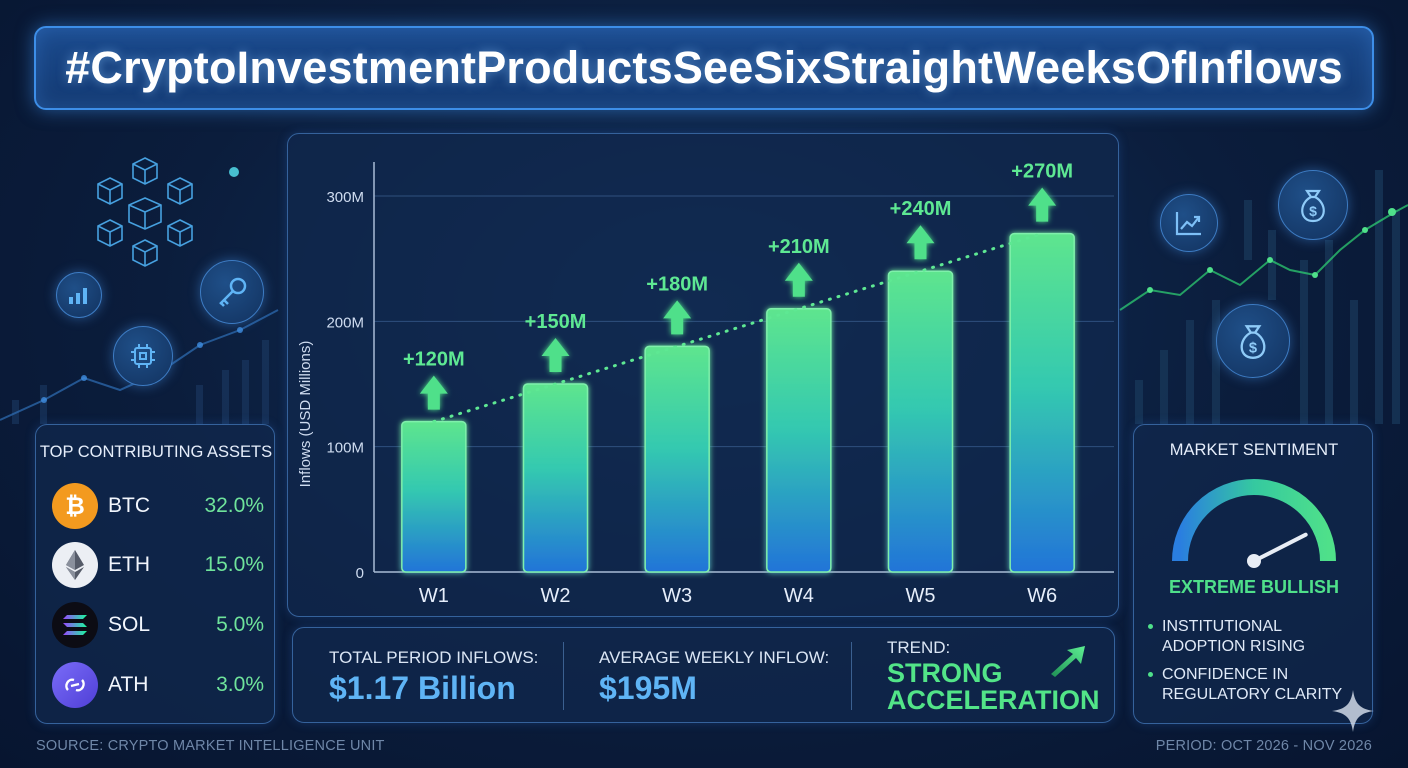 Image resolution: width=1408 pixels, height=768 pixels. I want to click on total-inflows-label: TOTAL PERIOD INFLOWS:, so click(434, 657).